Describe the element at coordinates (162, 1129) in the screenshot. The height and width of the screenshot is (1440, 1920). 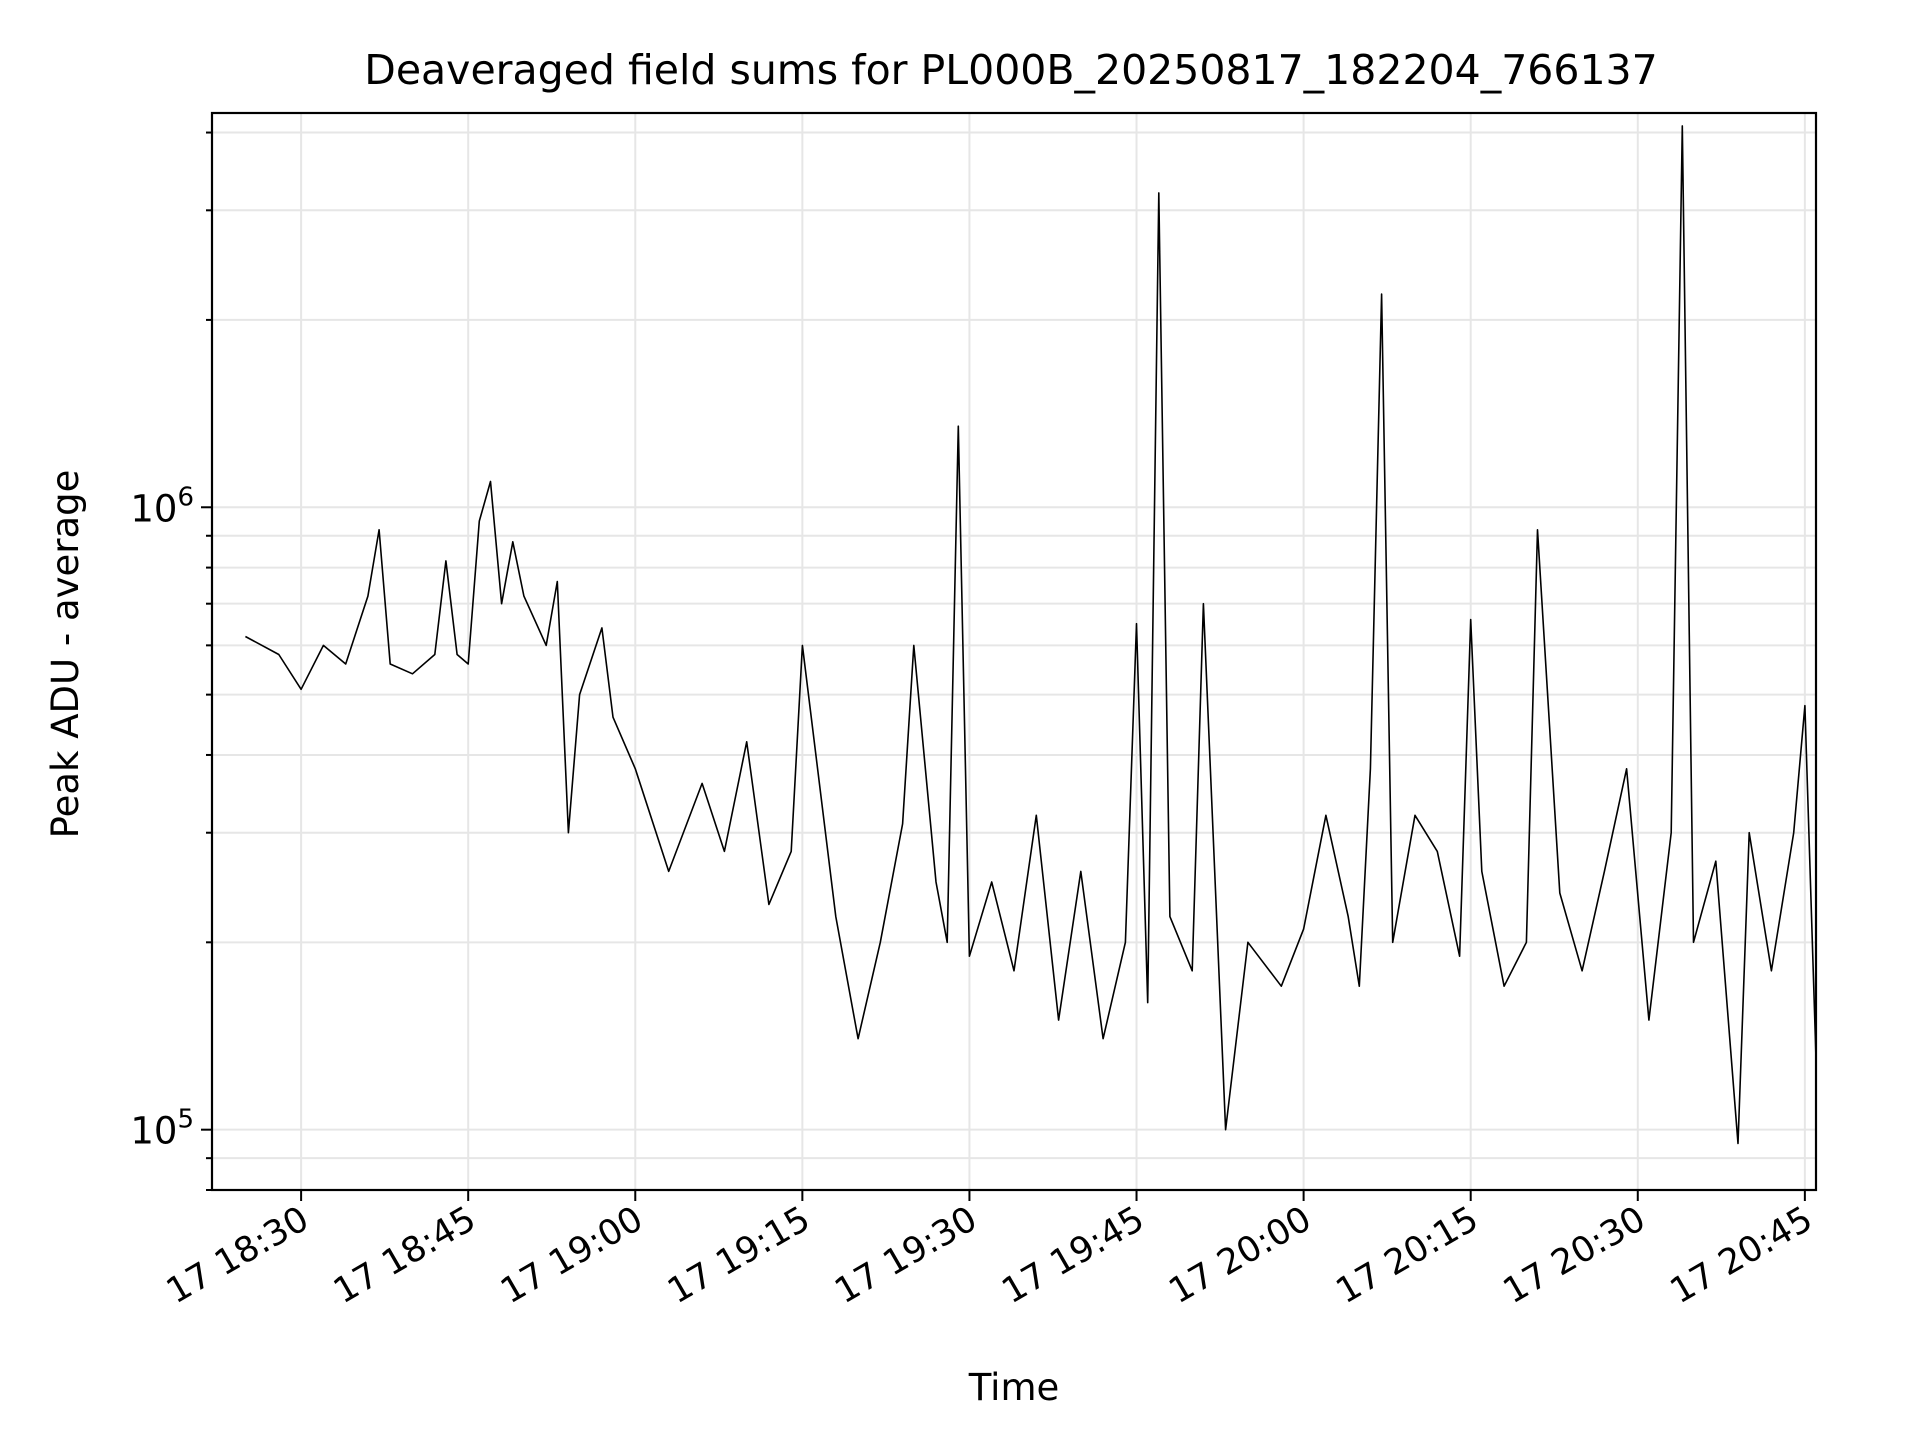
I see `y-tick-label: 105` at that location.